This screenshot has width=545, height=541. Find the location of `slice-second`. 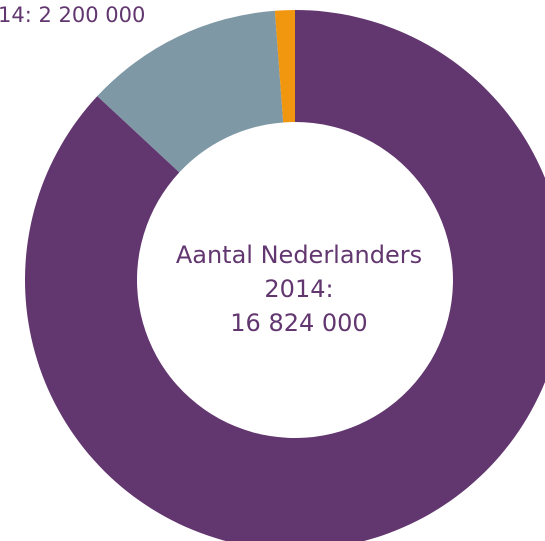

slice-second is located at coordinates (190, 91).